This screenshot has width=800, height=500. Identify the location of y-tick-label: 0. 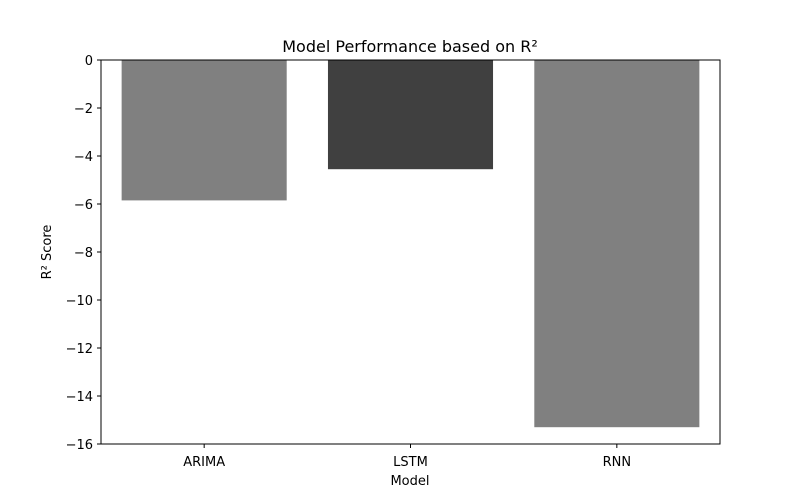
(89, 61).